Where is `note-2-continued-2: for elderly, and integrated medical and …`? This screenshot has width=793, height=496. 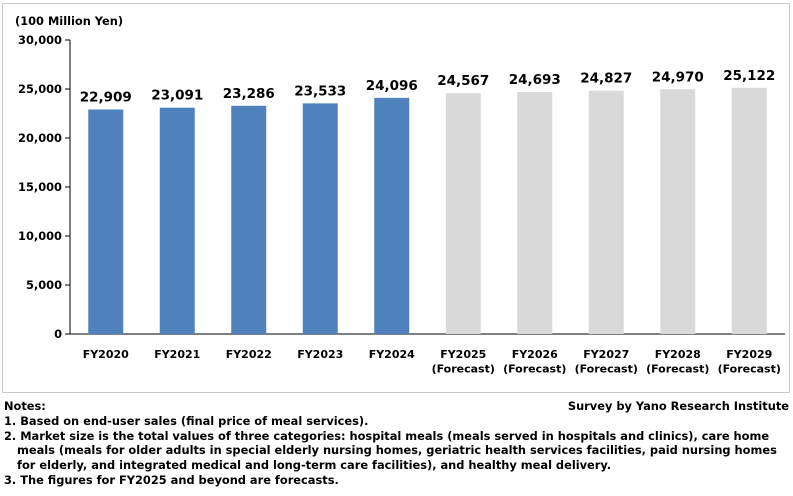 note-2-continued-2: for elderly, and integrated medical and … is located at coordinates (314, 465).